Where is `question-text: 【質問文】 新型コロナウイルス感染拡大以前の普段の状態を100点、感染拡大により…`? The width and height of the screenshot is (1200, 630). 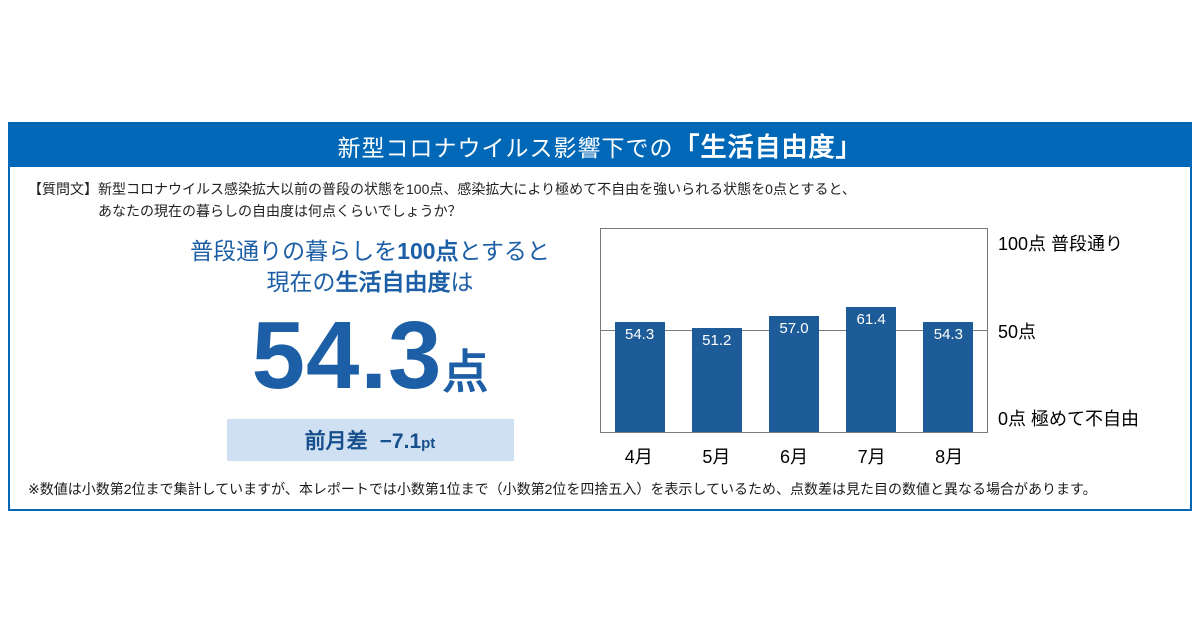 question-text: 【質問文】 新型コロナウイルス感染拡大以前の普段の状態を100点、感染拡大により… is located at coordinates (442, 200).